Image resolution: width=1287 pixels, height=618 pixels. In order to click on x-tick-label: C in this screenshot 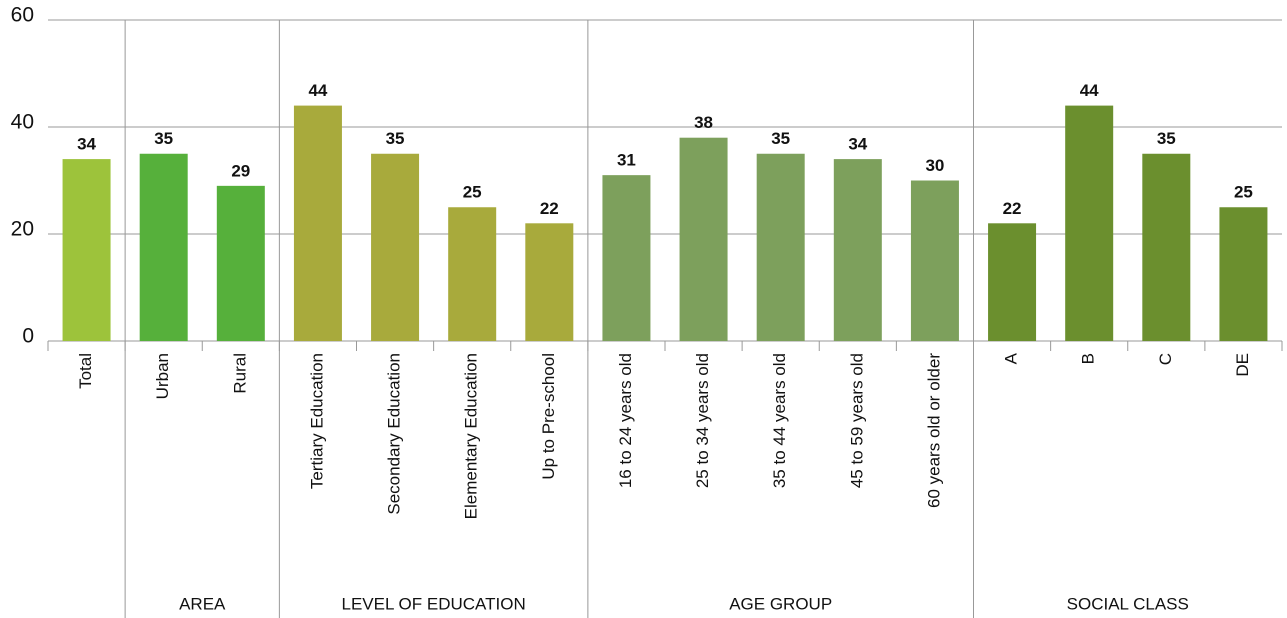, I will do `click(1165, 359)`.